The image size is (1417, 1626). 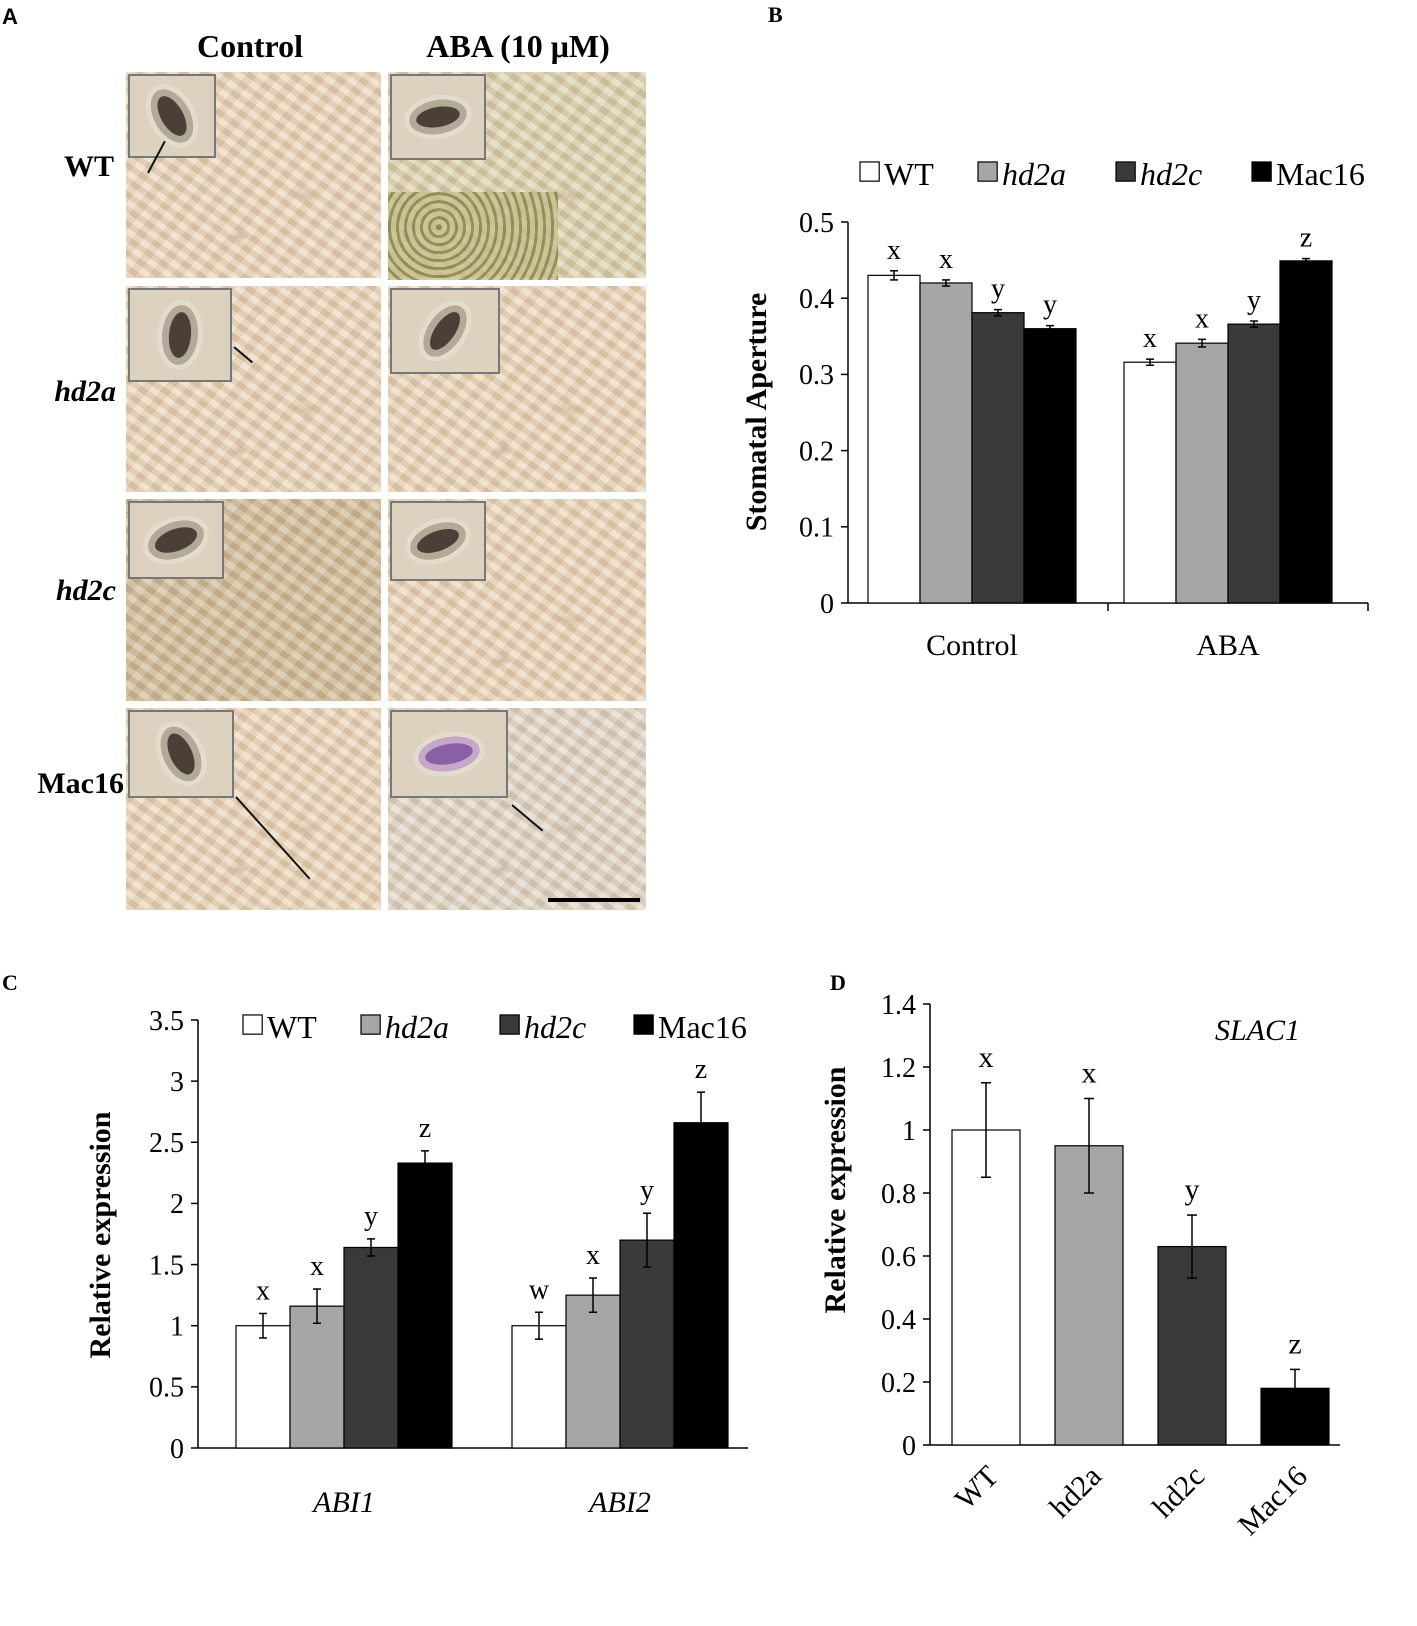 What do you see at coordinates (593, 1371) in the screenshot?
I see `bar-hd2a-abi2` at bounding box center [593, 1371].